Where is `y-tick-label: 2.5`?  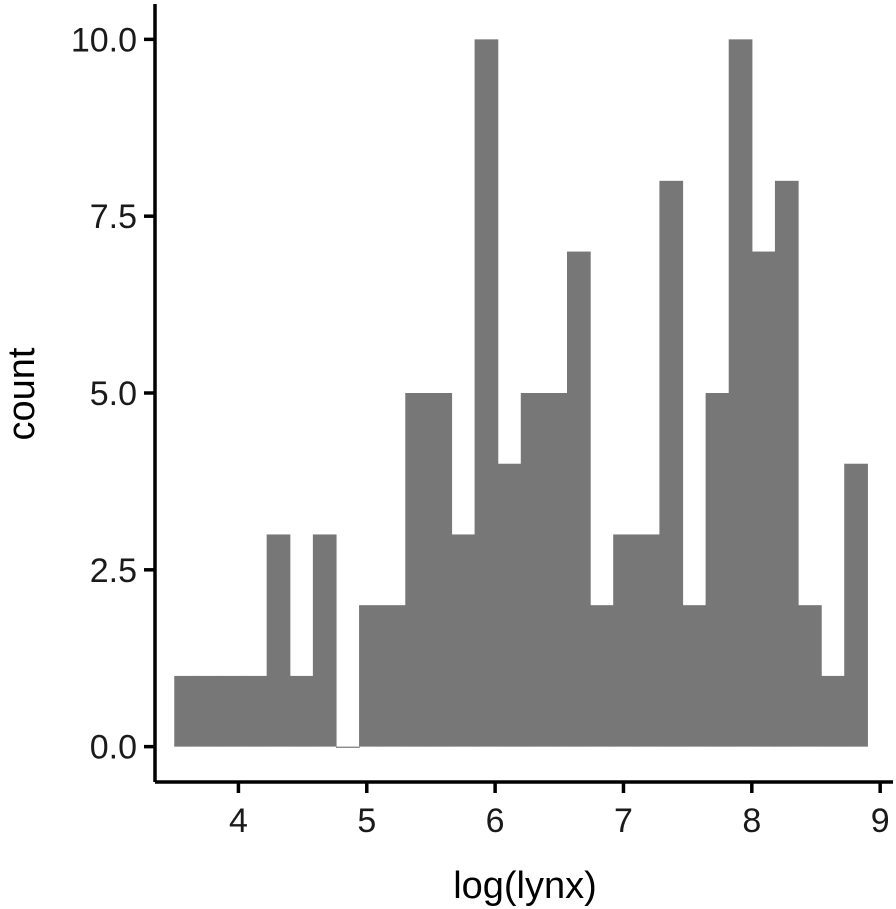 y-tick-label: 2.5 is located at coordinates (113, 571).